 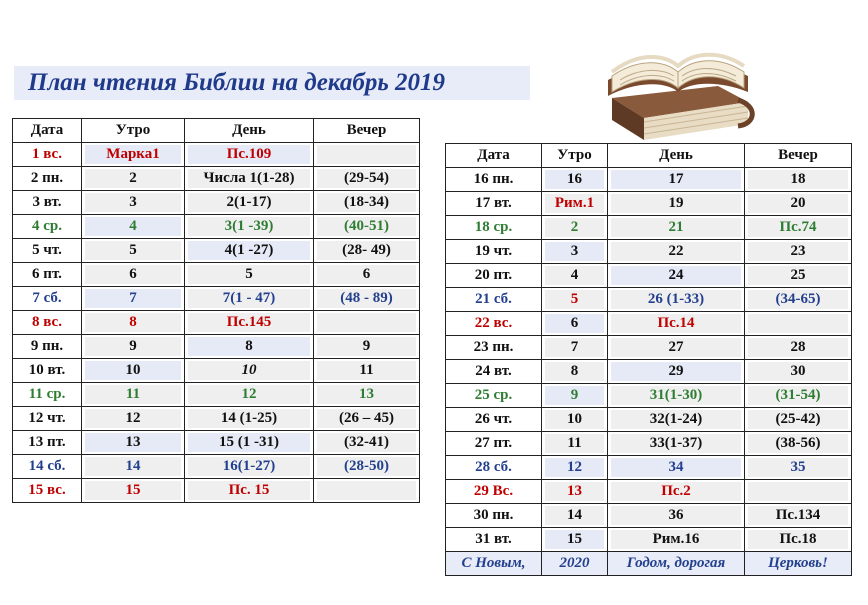 I want to click on table-row: 8 вс. 8 Пс.145, so click(x=216, y=322).